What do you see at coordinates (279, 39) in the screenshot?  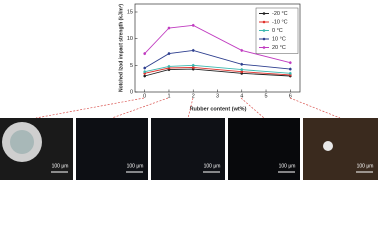 I see `legend-label: 10 °C` at bounding box center [279, 39].